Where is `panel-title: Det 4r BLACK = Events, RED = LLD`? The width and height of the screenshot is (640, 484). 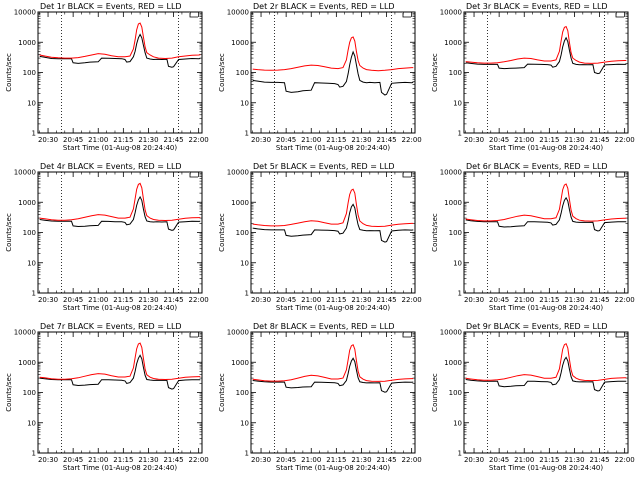
panel-title: Det 4r BLACK = Events, RED = LLD is located at coordinates (111, 166).